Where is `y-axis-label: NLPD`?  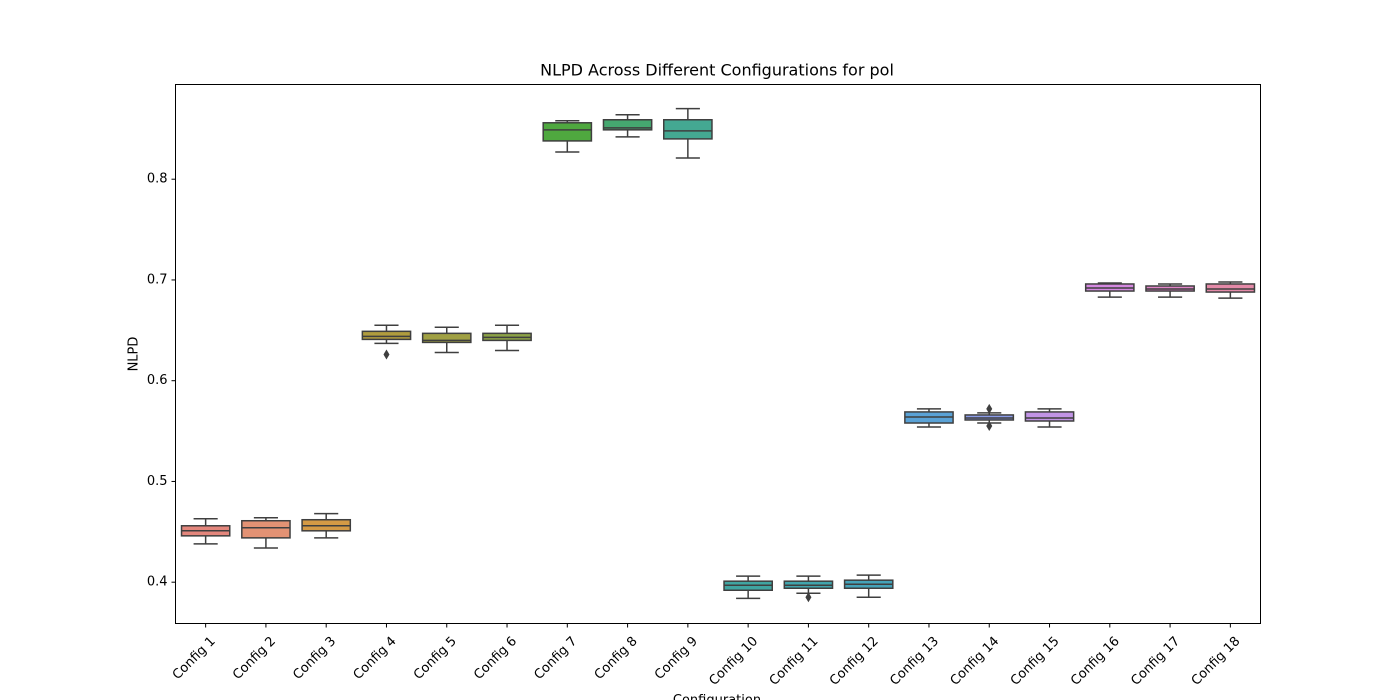 y-axis-label: NLPD is located at coordinates (134, 354).